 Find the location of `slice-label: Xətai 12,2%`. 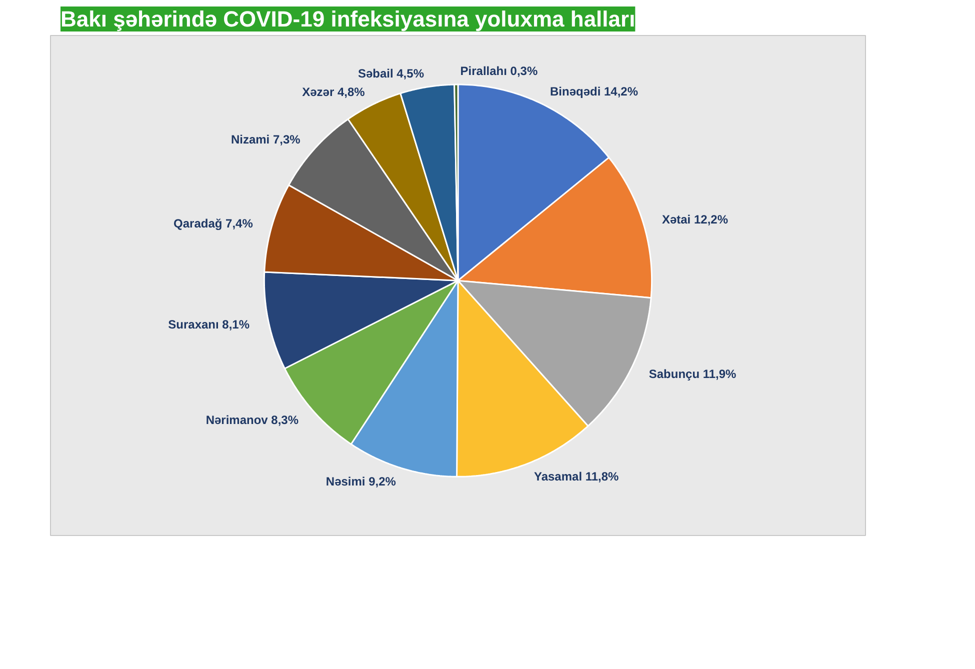

slice-label: Xətai 12,2% is located at coordinates (695, 219).